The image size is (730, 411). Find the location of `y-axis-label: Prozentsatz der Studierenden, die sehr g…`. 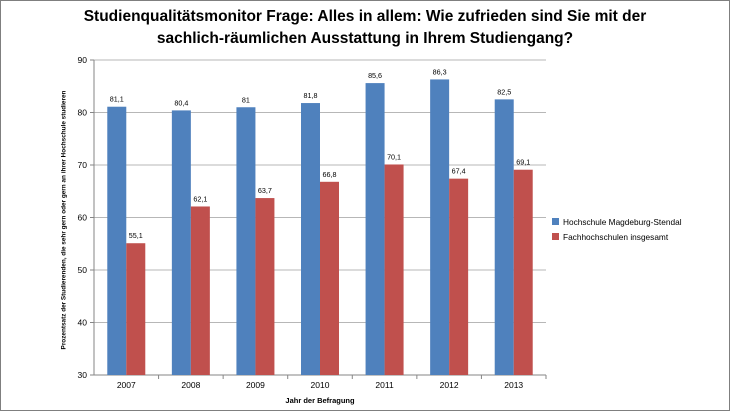

y-axis-label: Prozentsatz der Studierenden, die sehr g… is located at coordinates (64, 220).